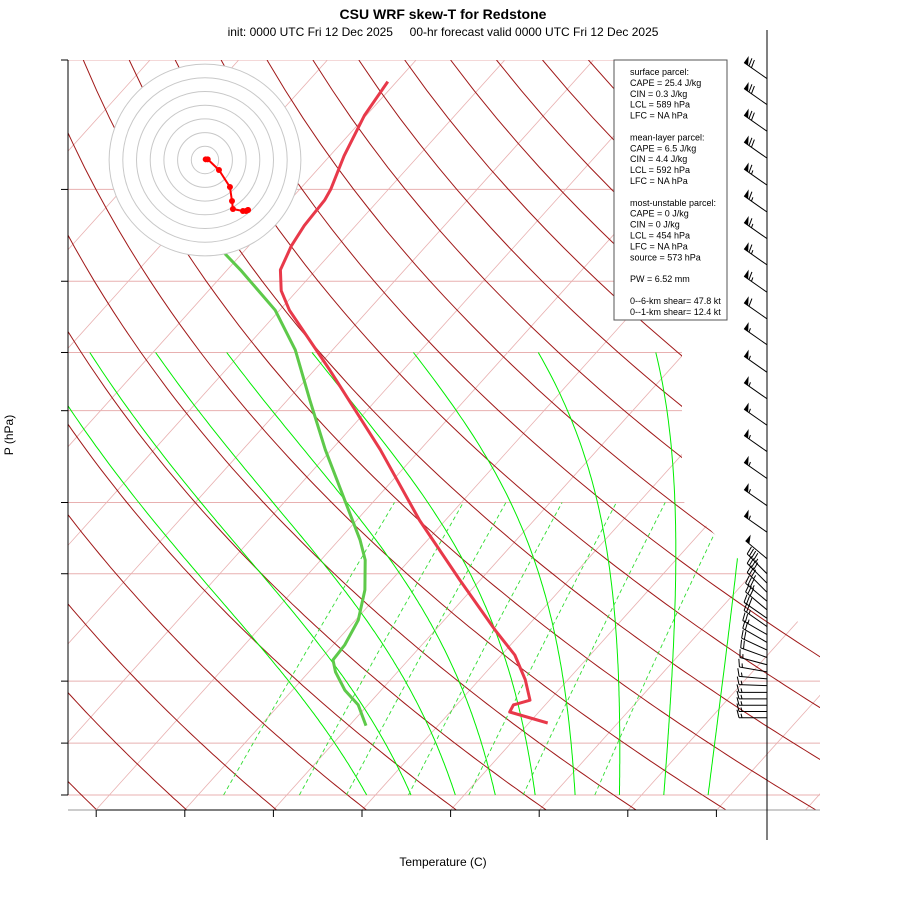 Image resolution: width=900 pixels, height=900 pixels. Describe the element at coordinates (752, 387) in the screenshot. I see `wind-barbs` at that location.